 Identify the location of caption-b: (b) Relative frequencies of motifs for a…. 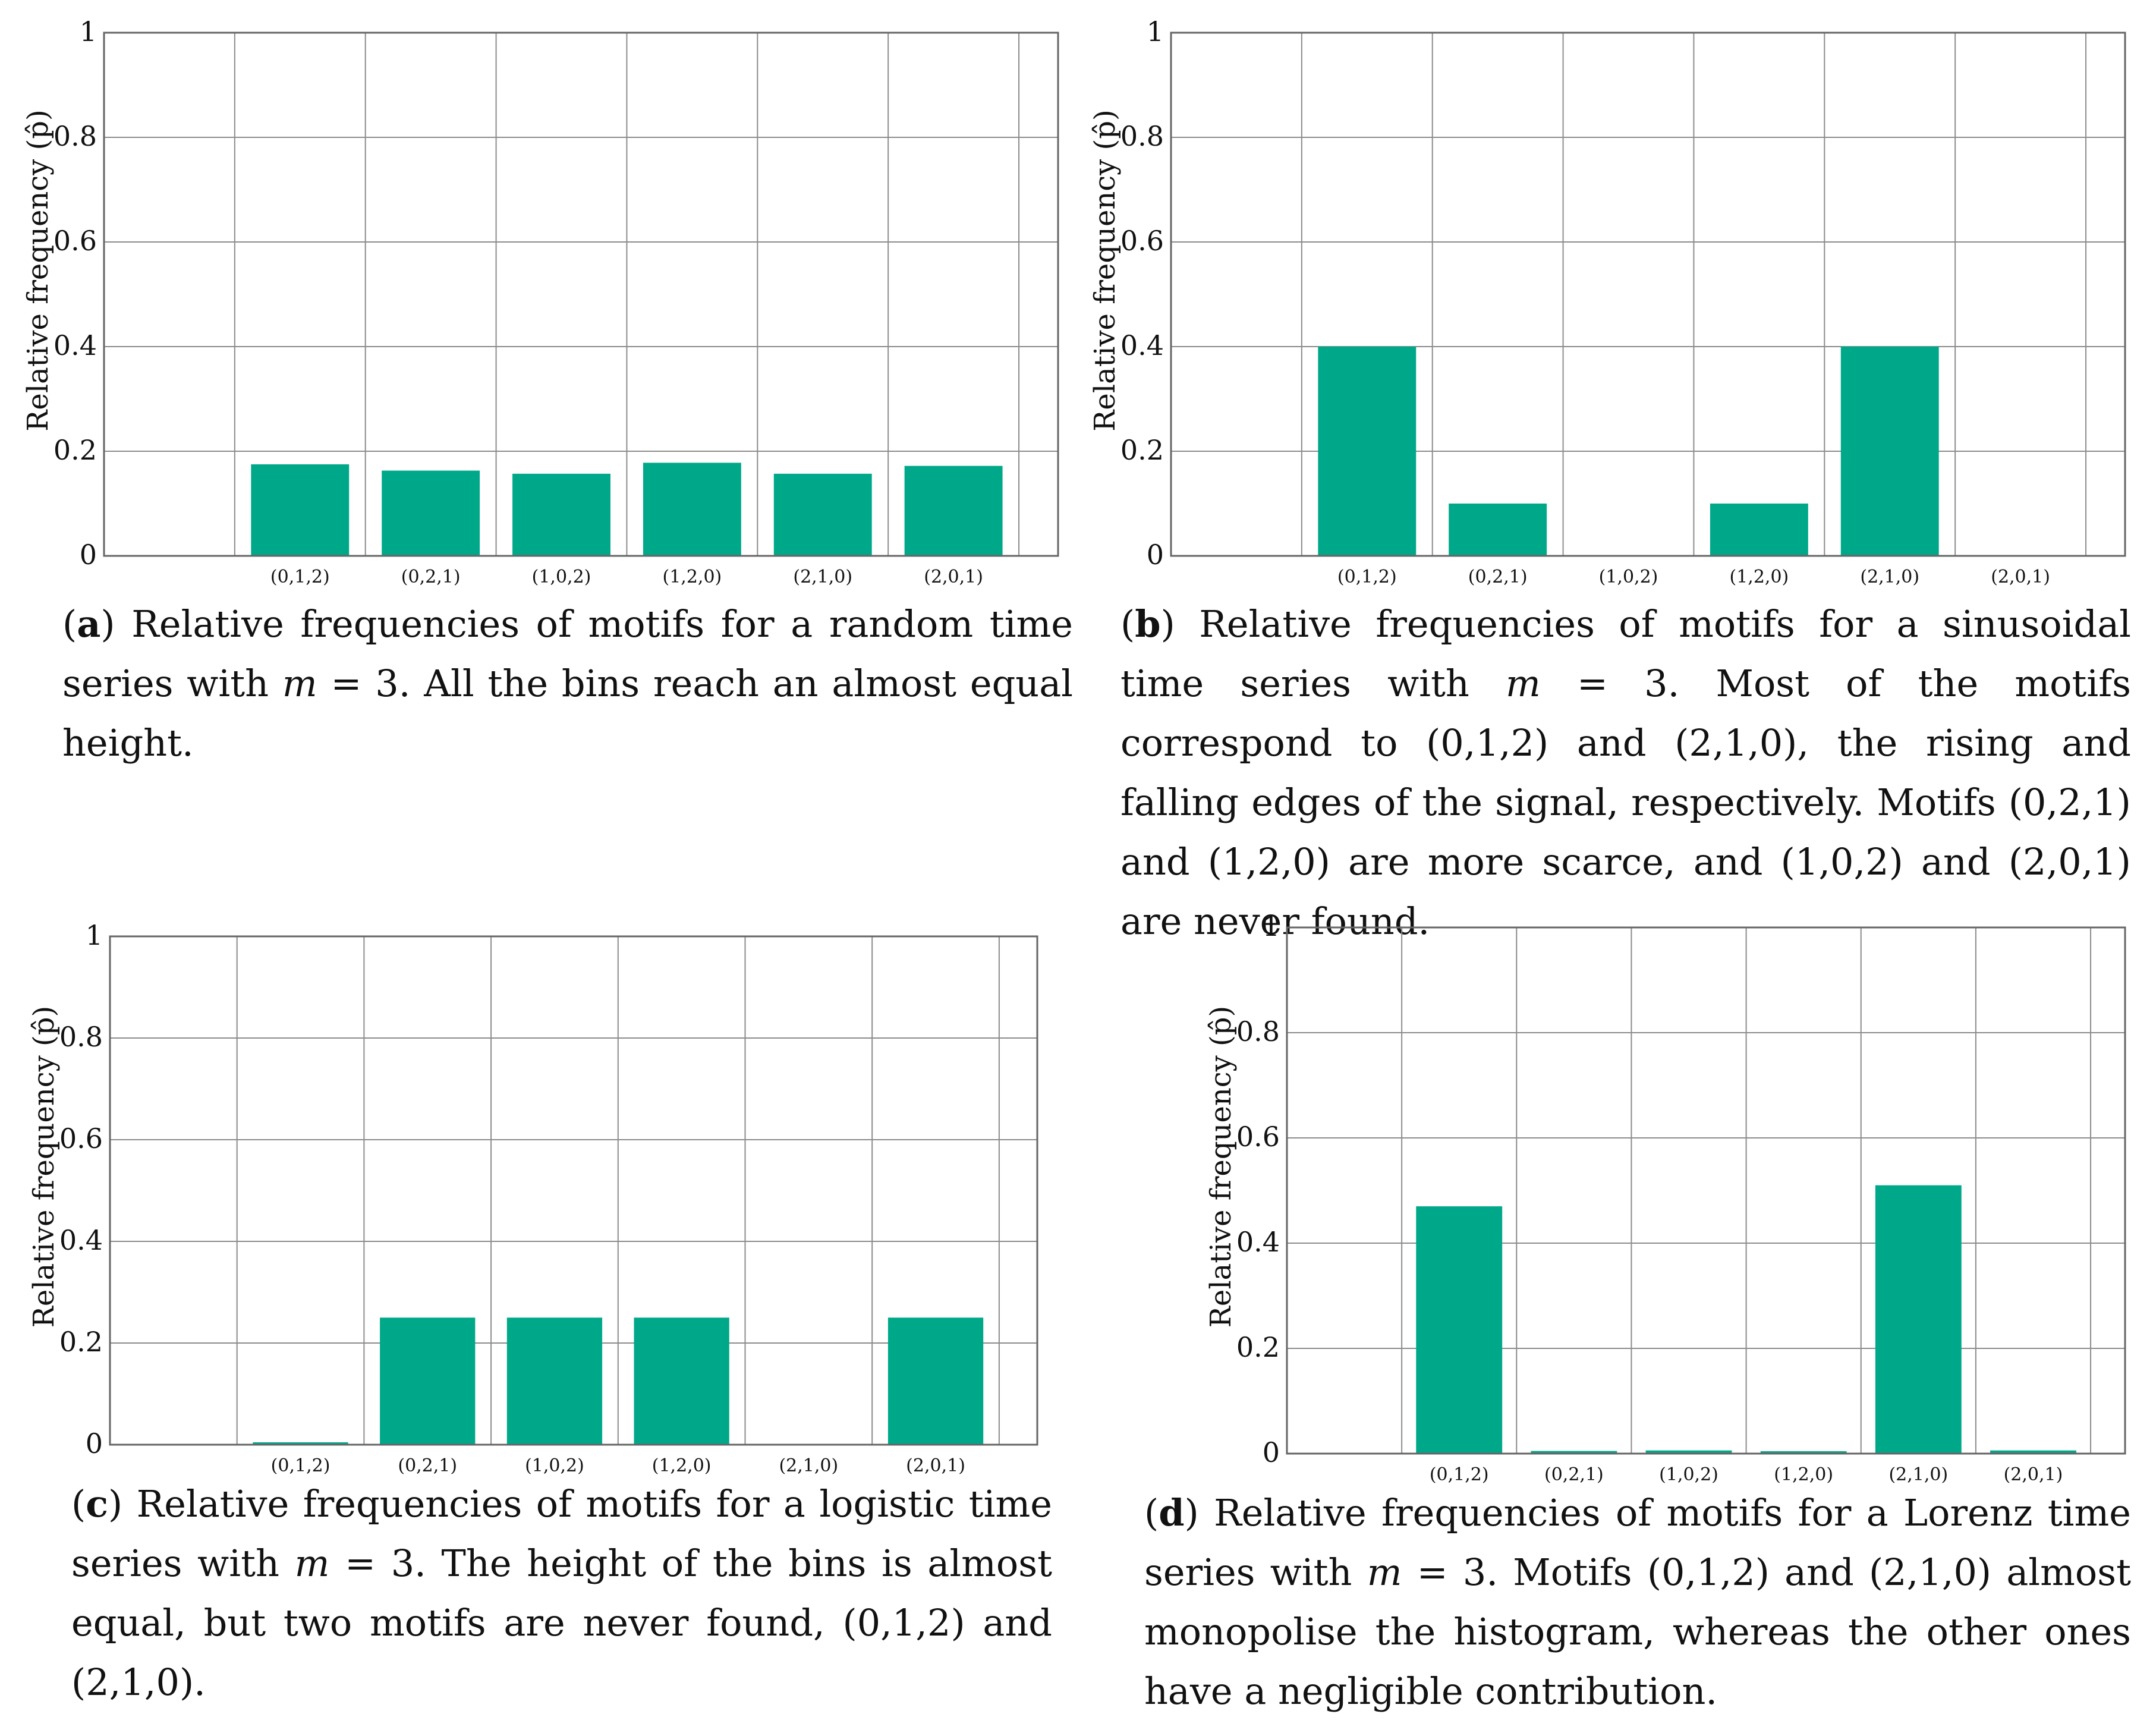
(1625, 772).